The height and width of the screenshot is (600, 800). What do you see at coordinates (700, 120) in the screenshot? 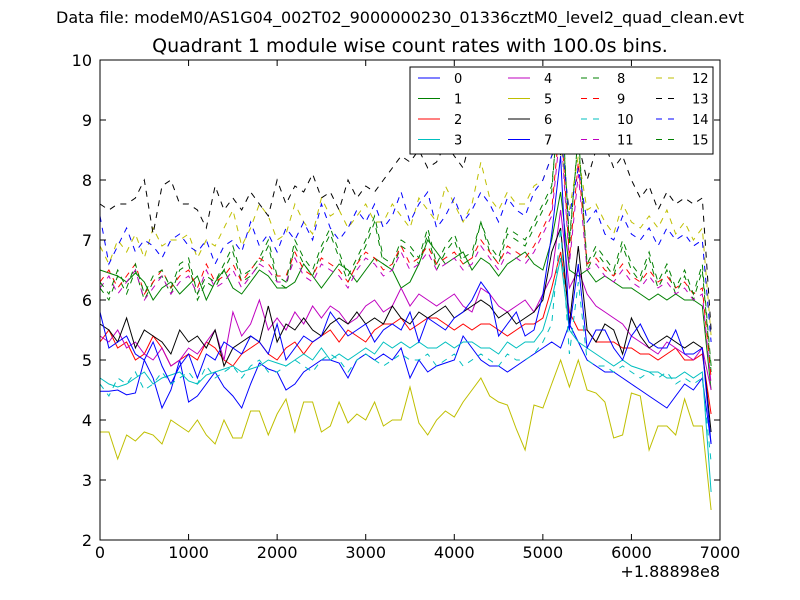
I see `legend-label-14: 14` at bounding box center [700, 120].